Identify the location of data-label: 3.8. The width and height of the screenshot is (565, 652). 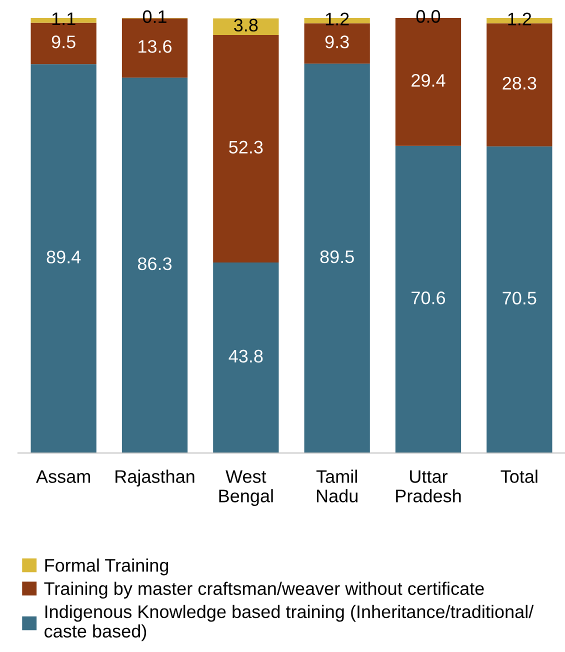
(246, 25).